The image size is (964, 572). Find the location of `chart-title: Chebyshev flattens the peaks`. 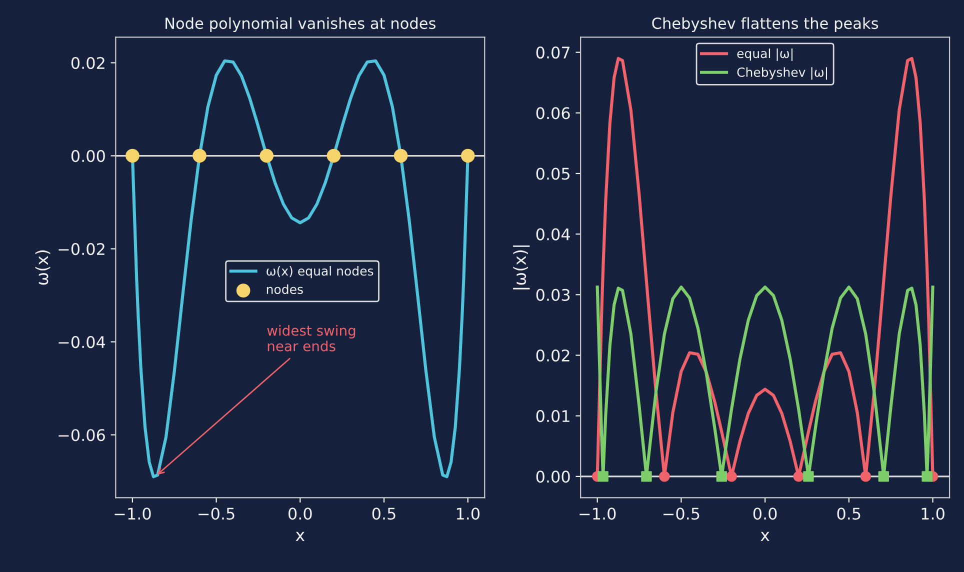

chart-title: Chebyshev flattens the peaks is located at coordinates (765, 24).